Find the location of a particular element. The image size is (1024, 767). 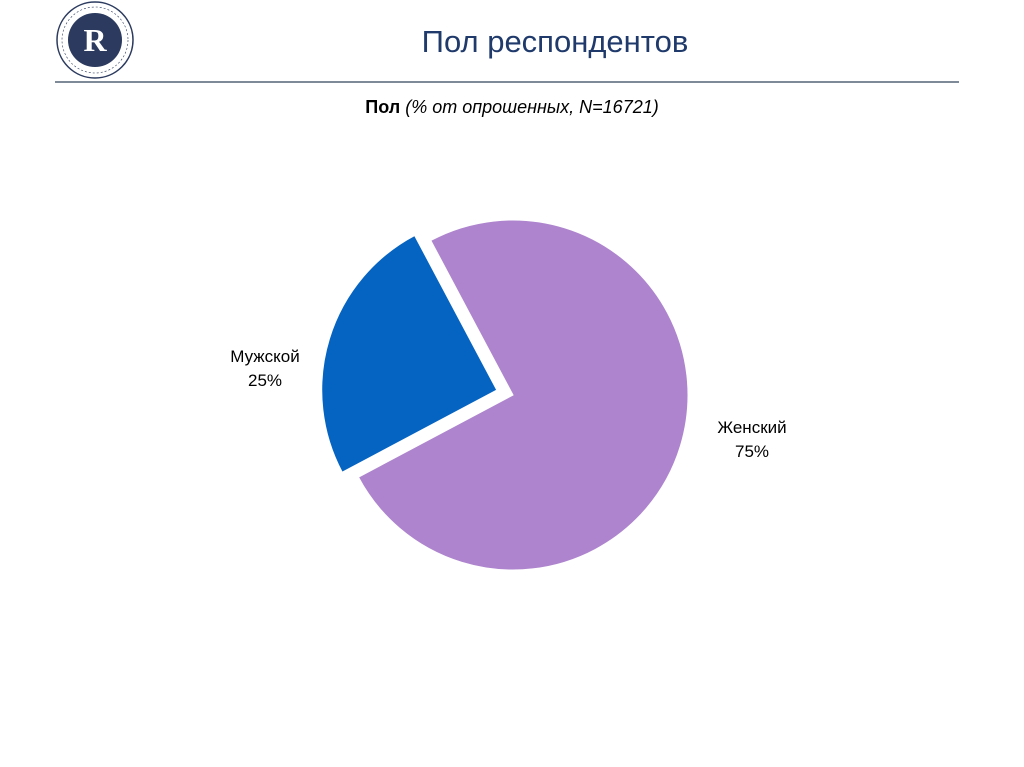

svg-text: R is located at coordinates (95, 40).